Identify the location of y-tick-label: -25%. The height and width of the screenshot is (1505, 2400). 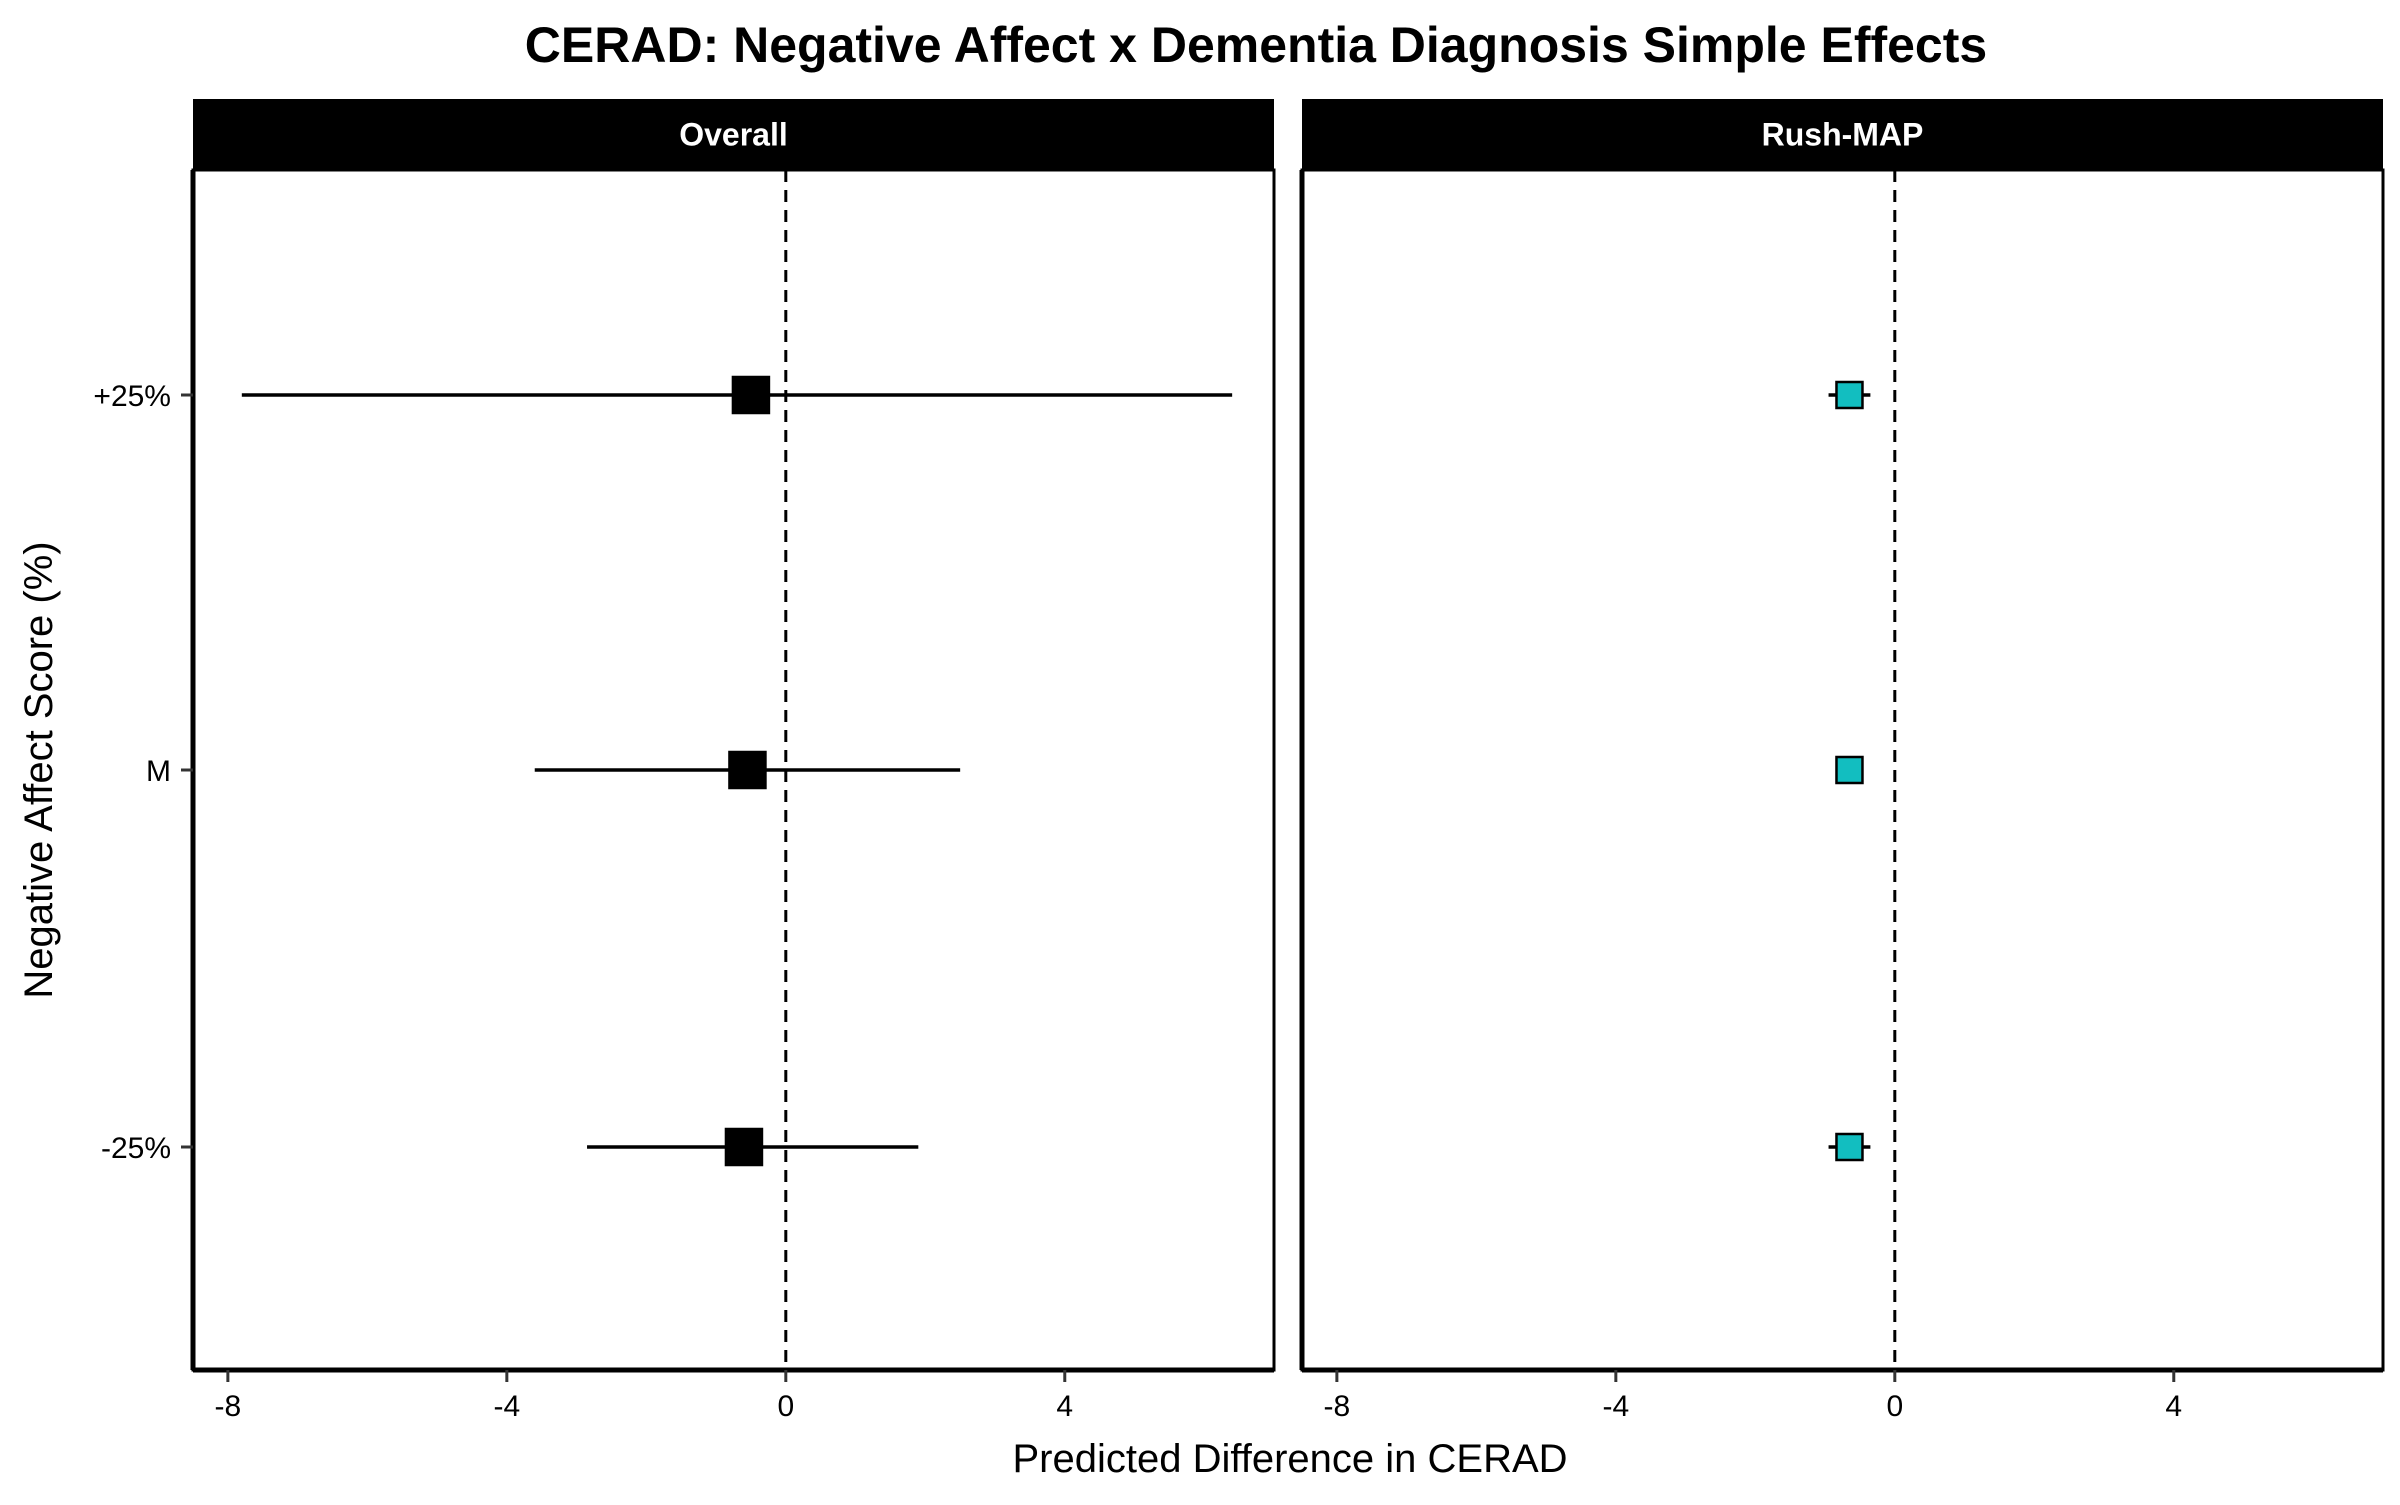
(136, 1148).